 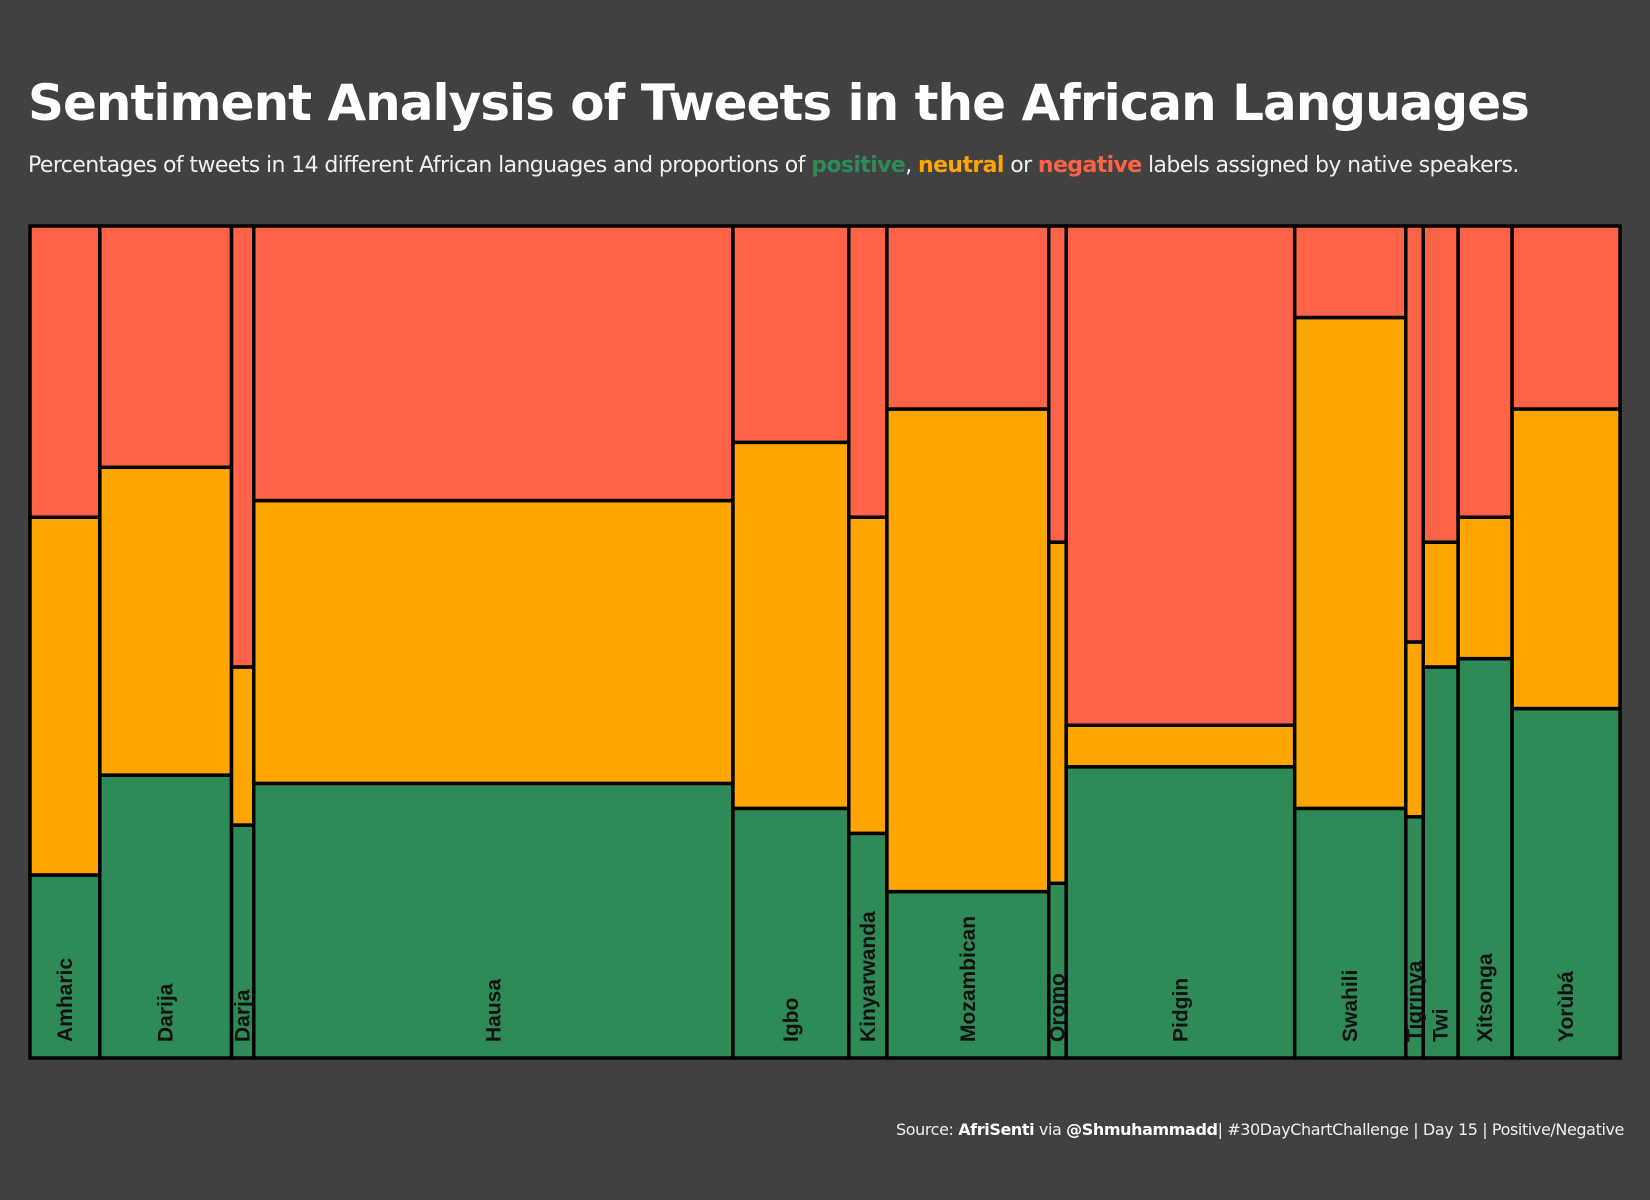 I want to click on category-label-8: Pidgin, so click(x=1180, y=1010).